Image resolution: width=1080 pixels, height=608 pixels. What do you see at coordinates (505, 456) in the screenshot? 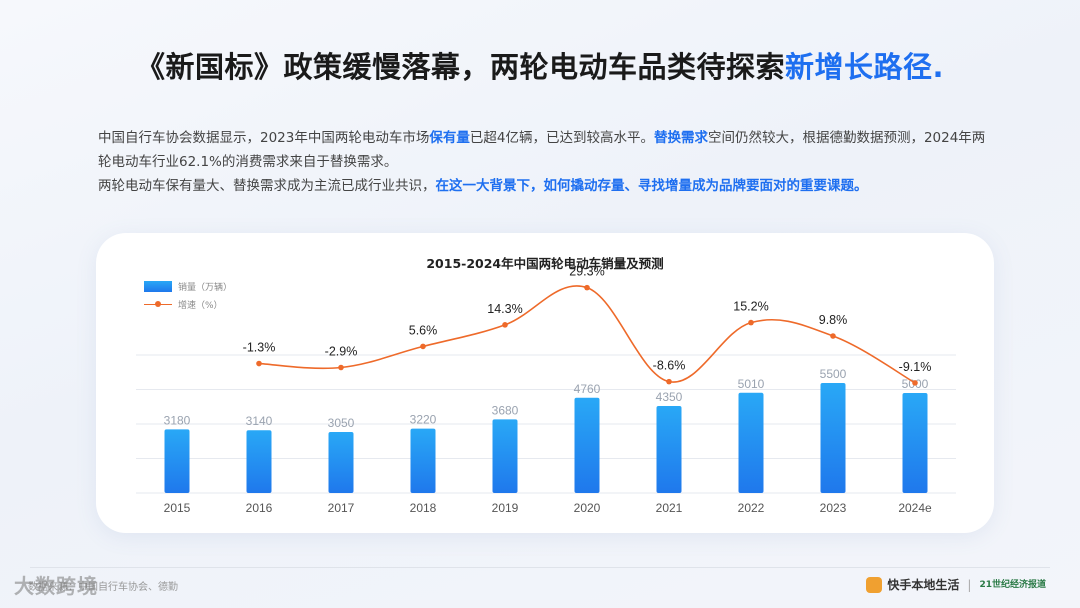
I see `bar-2019` at bounding box center [505, 456].